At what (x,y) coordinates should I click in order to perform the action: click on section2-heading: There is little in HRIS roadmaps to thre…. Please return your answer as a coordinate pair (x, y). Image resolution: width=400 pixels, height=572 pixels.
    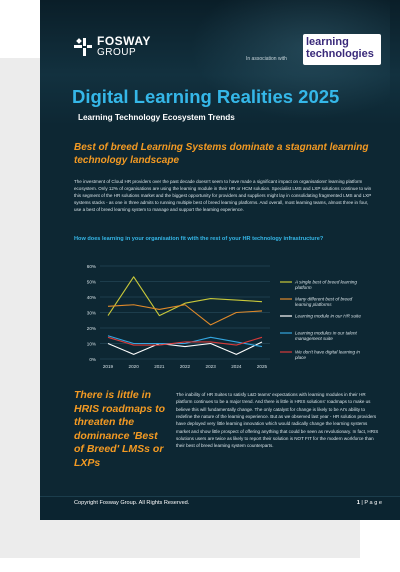
    Looking at the image, I should click on (120, 429).